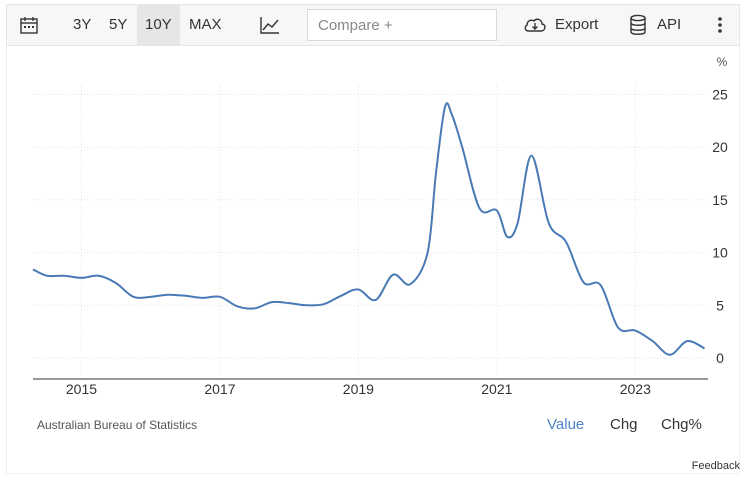 This screenshot has width=746, height=481. Describe the element at coordinates (638, 25) in the screenshot. I see `database-icon` at that location.